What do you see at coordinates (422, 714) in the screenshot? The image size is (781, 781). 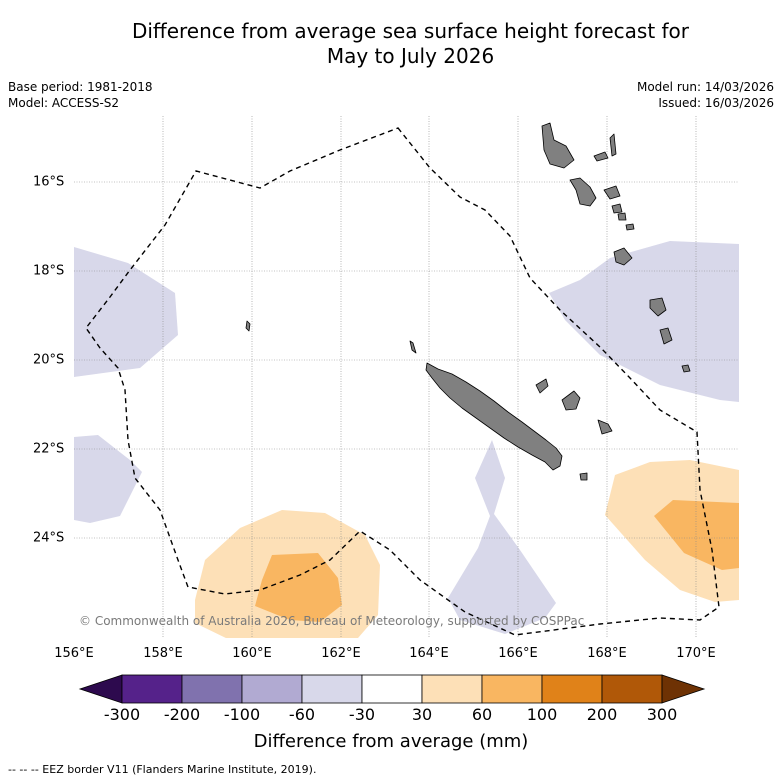 I see `colorbar-label-5: 30` at bounding box center [422, 714].